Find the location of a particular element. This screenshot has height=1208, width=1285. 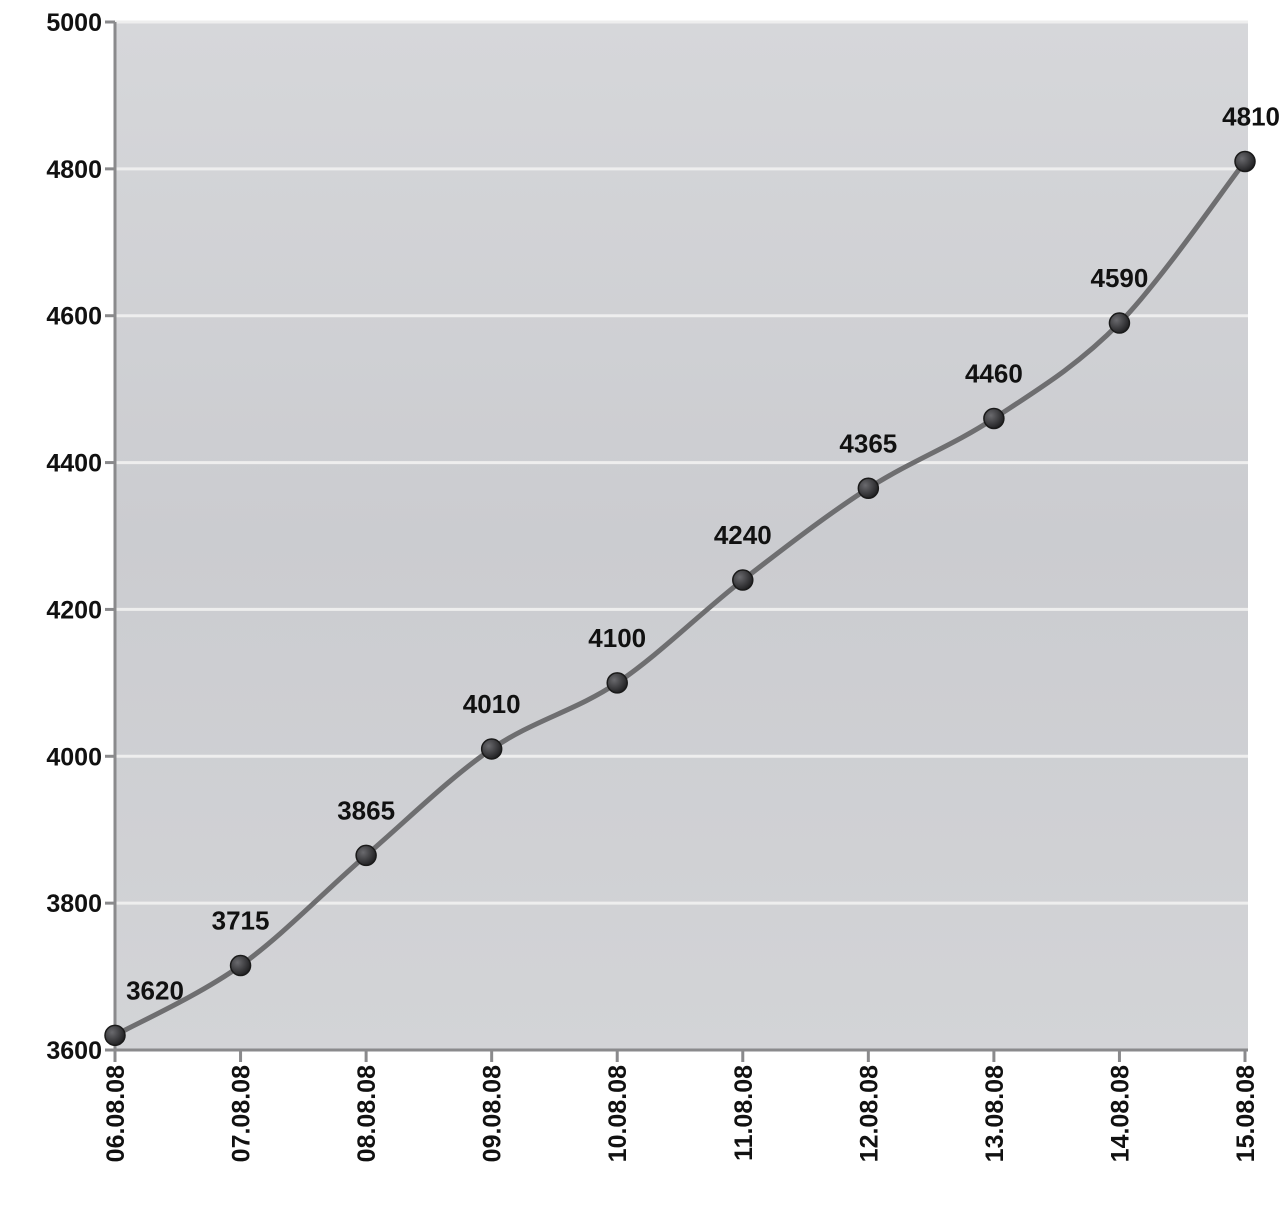

data-label: 4590 is located at coordinates (1120, 278).